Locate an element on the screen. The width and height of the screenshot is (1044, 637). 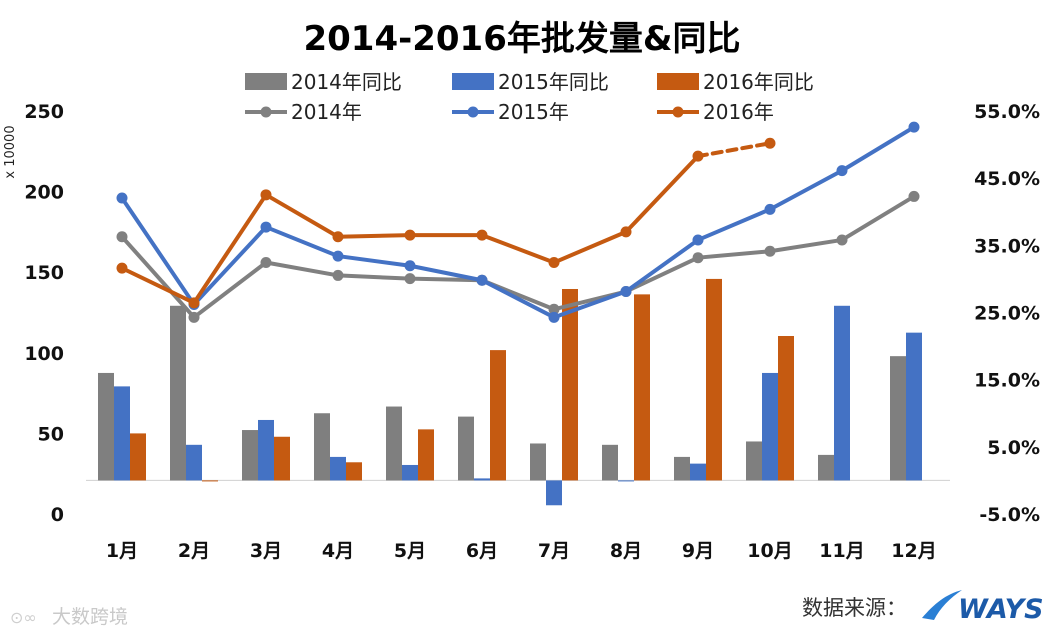
left-axis-tick-label: 150 is located at coordinates (44, 273).